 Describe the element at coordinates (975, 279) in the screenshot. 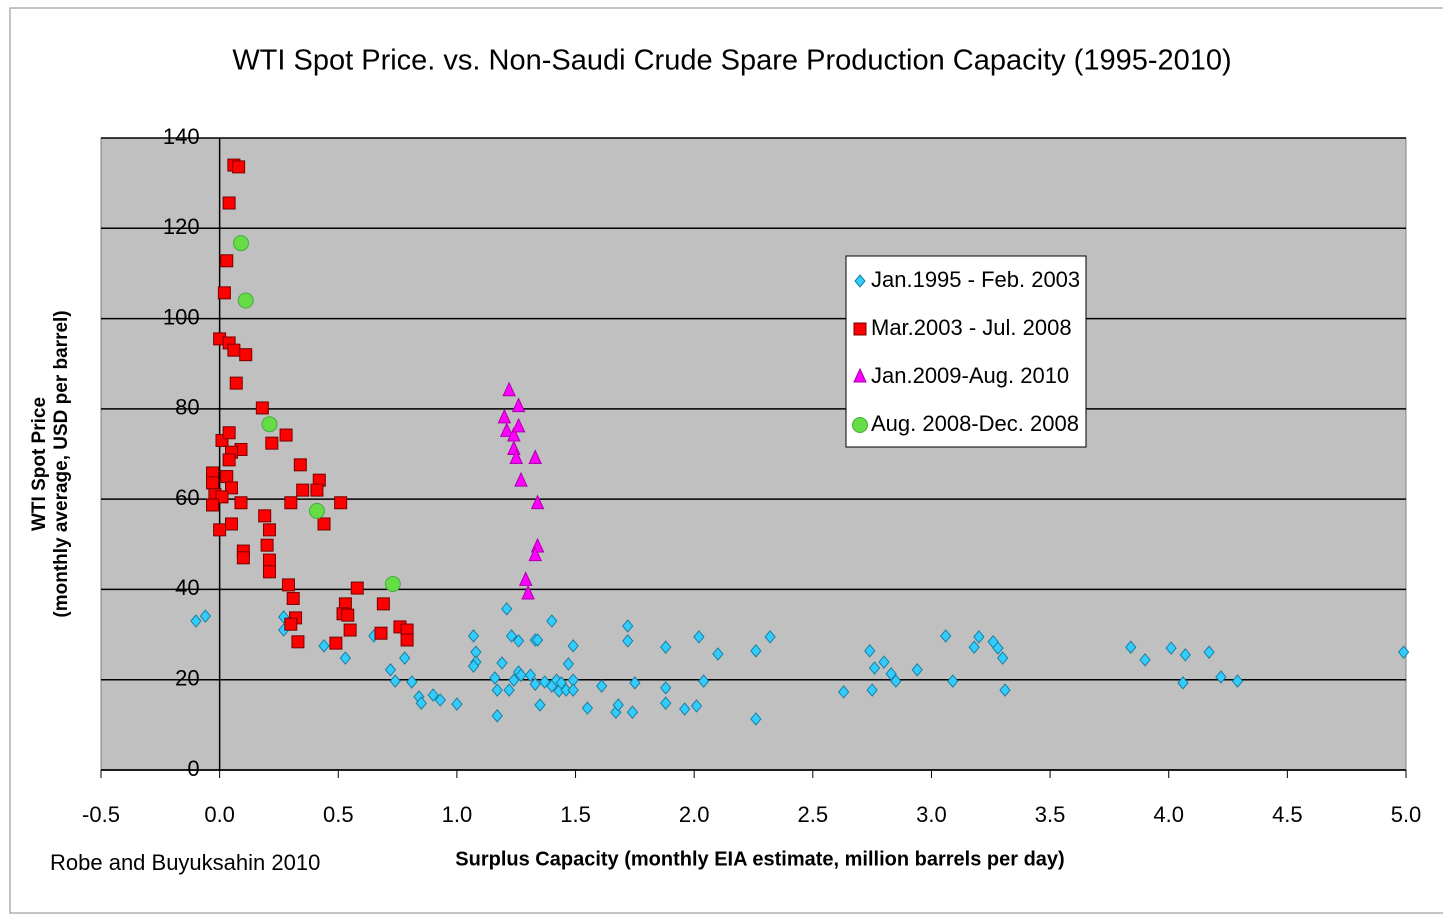

I see `legend-label: Jan.1995 - Feb. 2003` at that location.